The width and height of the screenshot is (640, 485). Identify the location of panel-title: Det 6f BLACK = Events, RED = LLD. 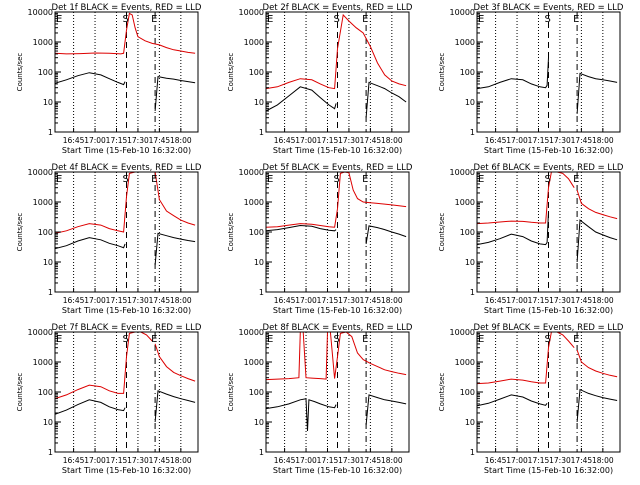
(549, 168).